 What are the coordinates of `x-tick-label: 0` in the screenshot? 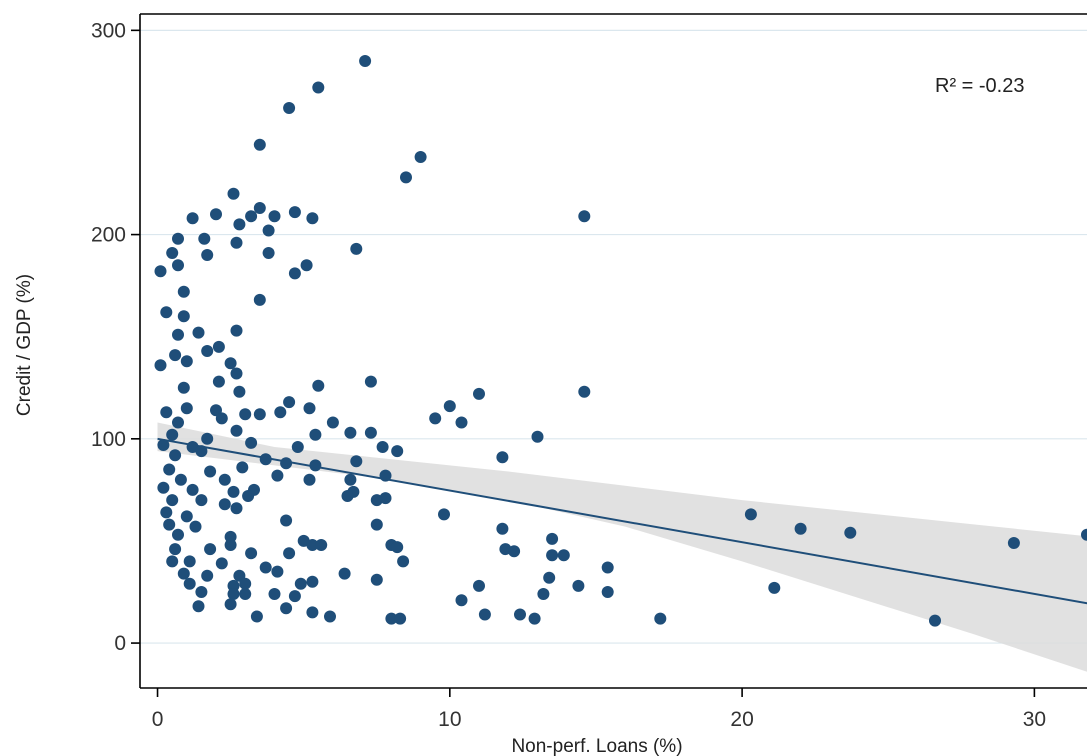 It's located at (158, 719).